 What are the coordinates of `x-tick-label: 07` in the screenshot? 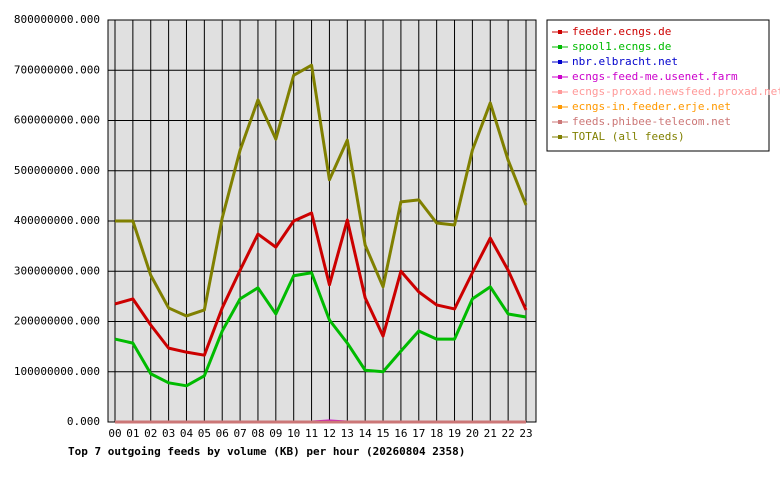 It's located at (239, 433).